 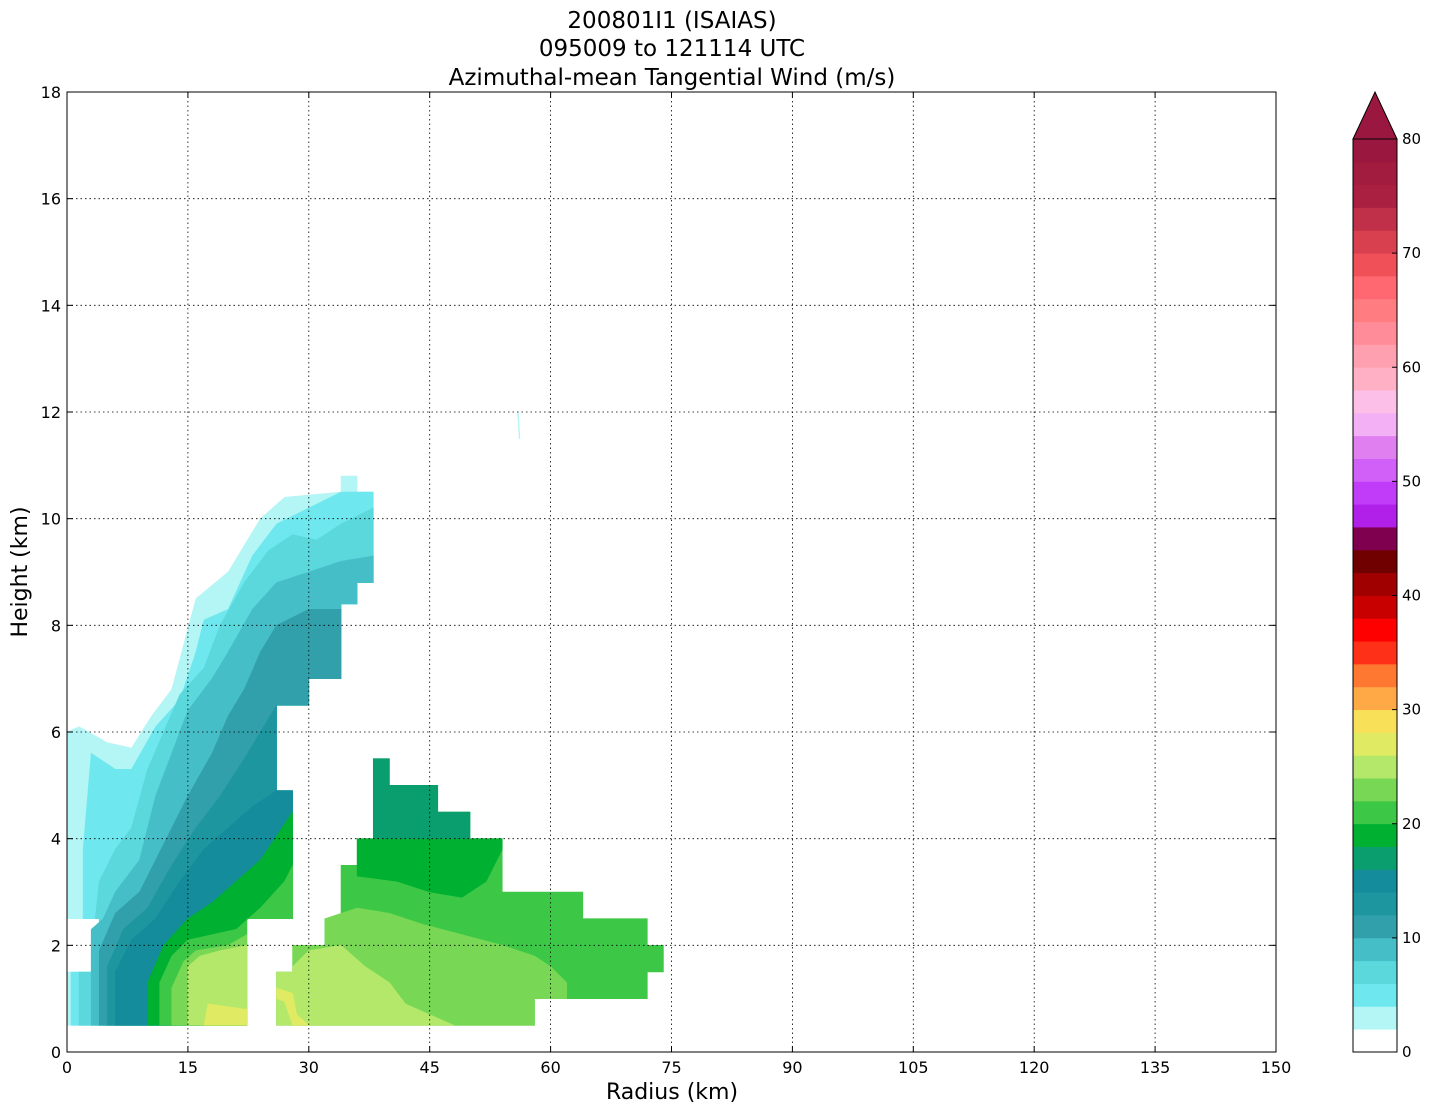 I want to click on y-tick-label: 16, so click(x=51, y=199).